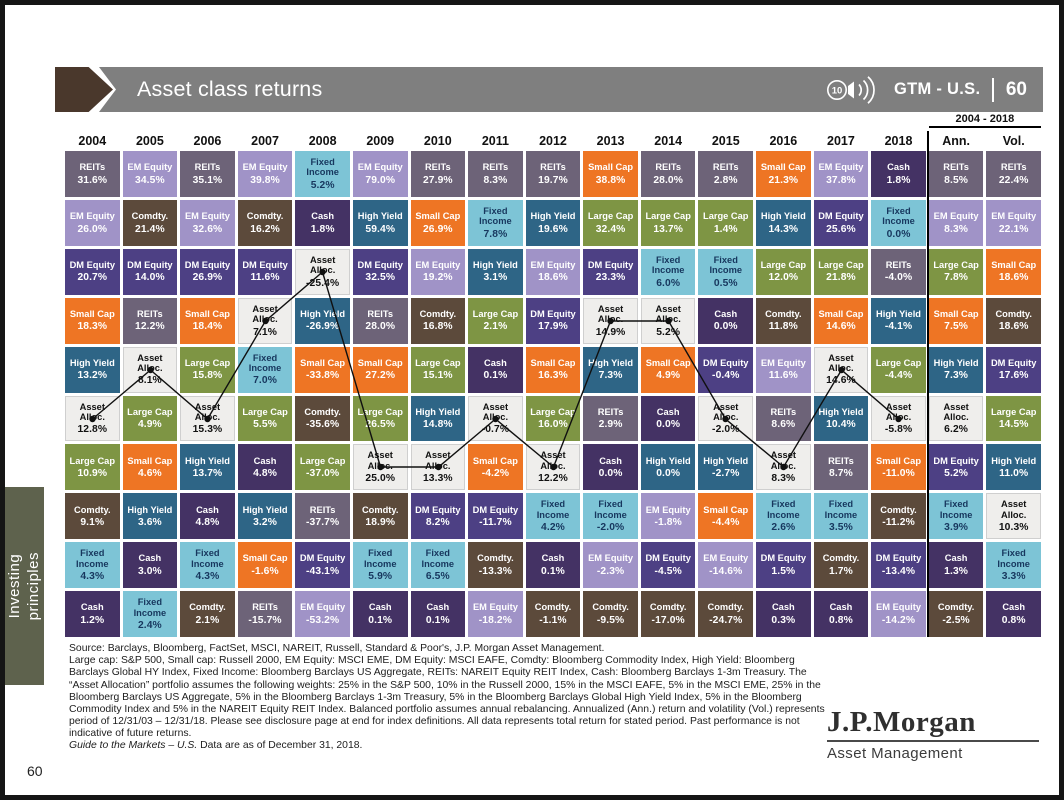 This screenshot has width=1064, height=800. I want to click on asset-cell-2005-3: DM Equity 14.0%, so click(150, 271).